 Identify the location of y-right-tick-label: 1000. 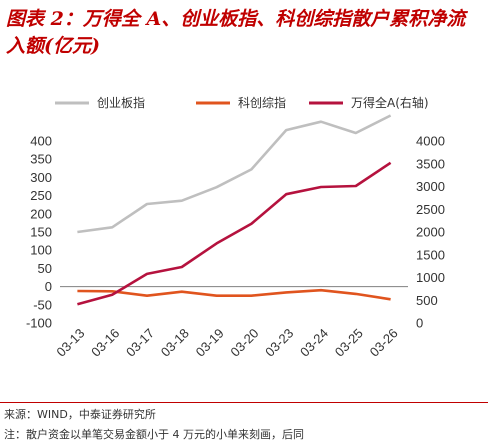
(430, 277).